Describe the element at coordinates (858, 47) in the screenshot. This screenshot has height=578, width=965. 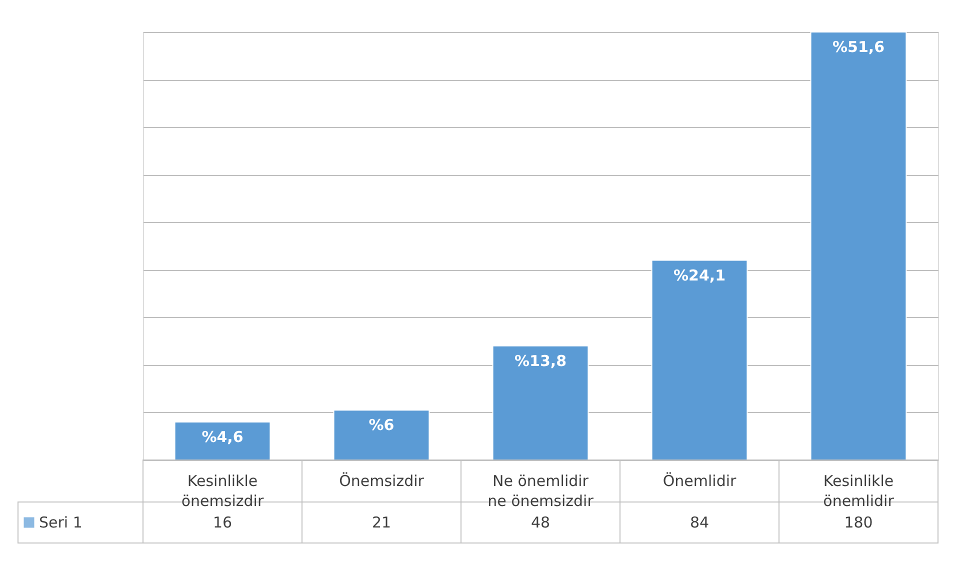
I see `annotation: %51,6` at that location.